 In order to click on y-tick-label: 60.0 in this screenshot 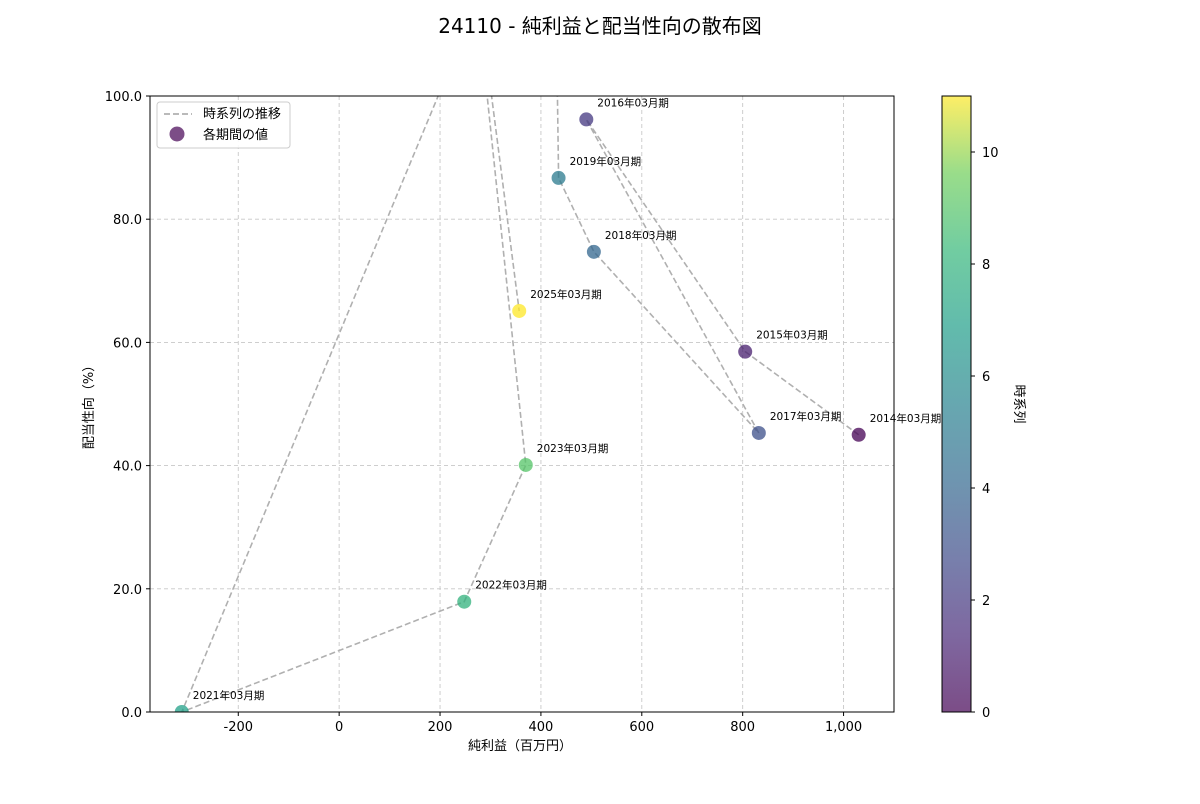, I will do `click(127, 343)`.